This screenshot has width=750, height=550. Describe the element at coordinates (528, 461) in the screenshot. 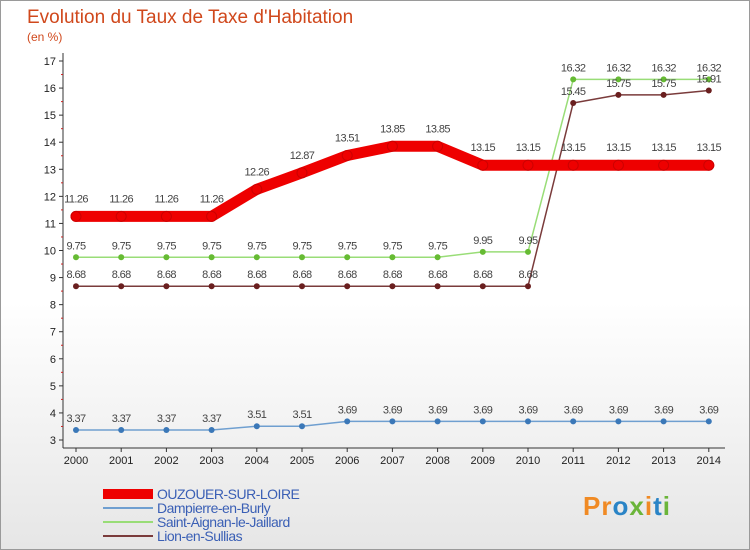

I see `x-tick-label: 2010` at that location.